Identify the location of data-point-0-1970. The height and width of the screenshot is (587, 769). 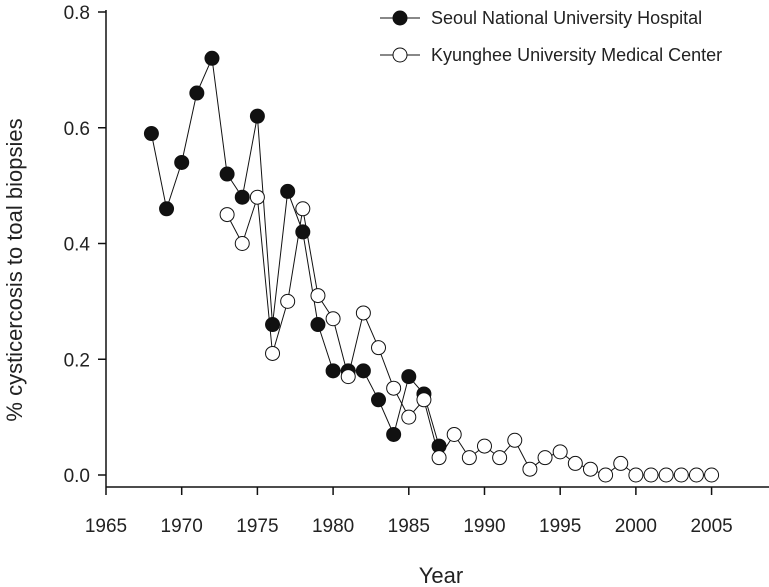
(182, 162).